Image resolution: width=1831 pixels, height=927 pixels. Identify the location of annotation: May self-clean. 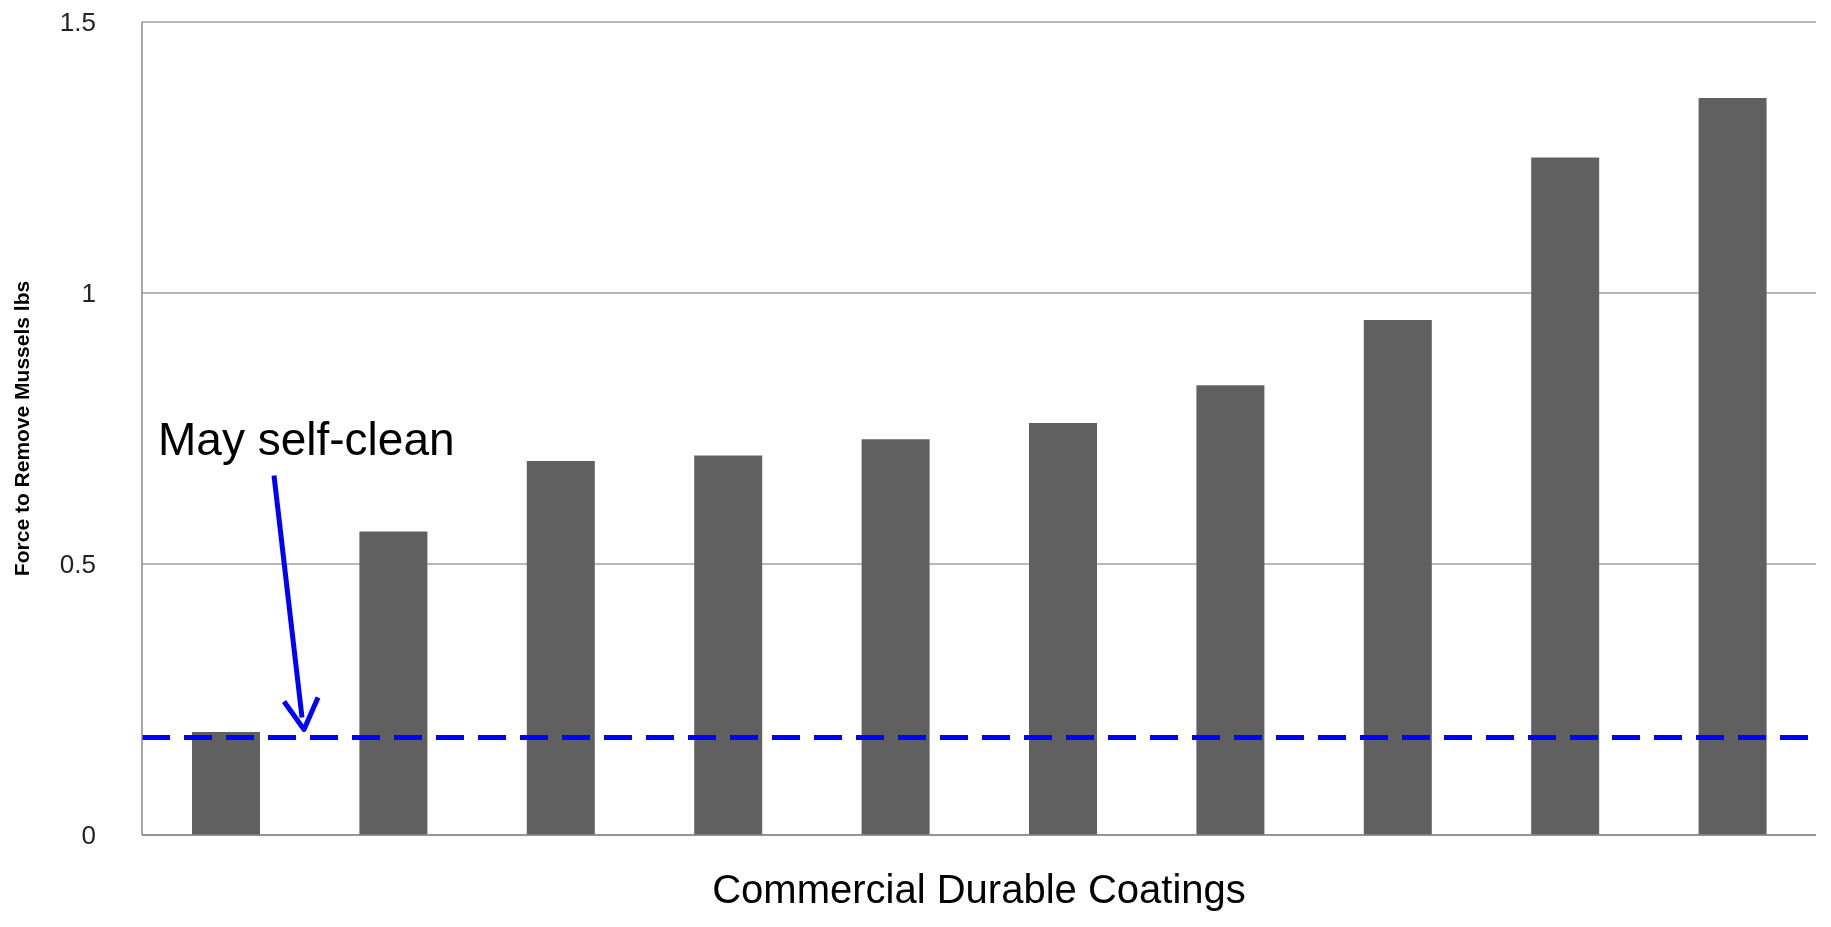
(306, 439).